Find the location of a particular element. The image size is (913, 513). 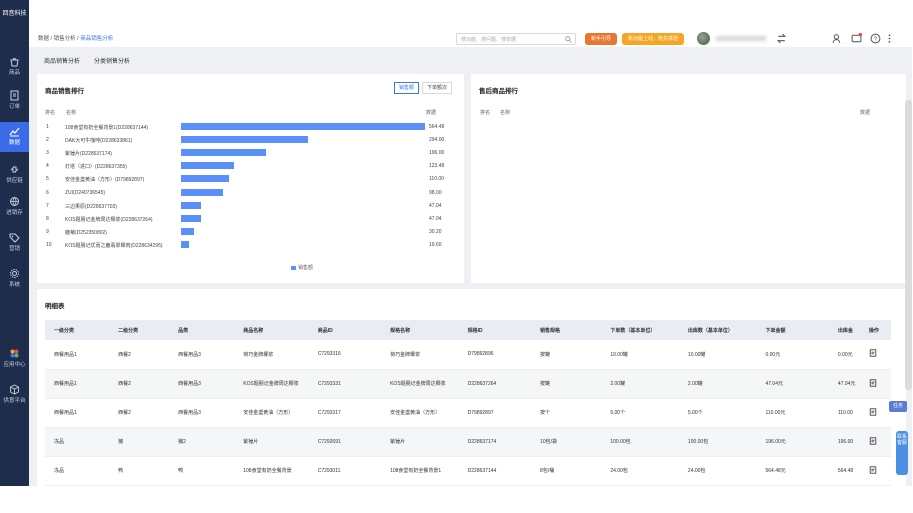

sidebar-item-1: 订单 is located at coordinates (14, 101).